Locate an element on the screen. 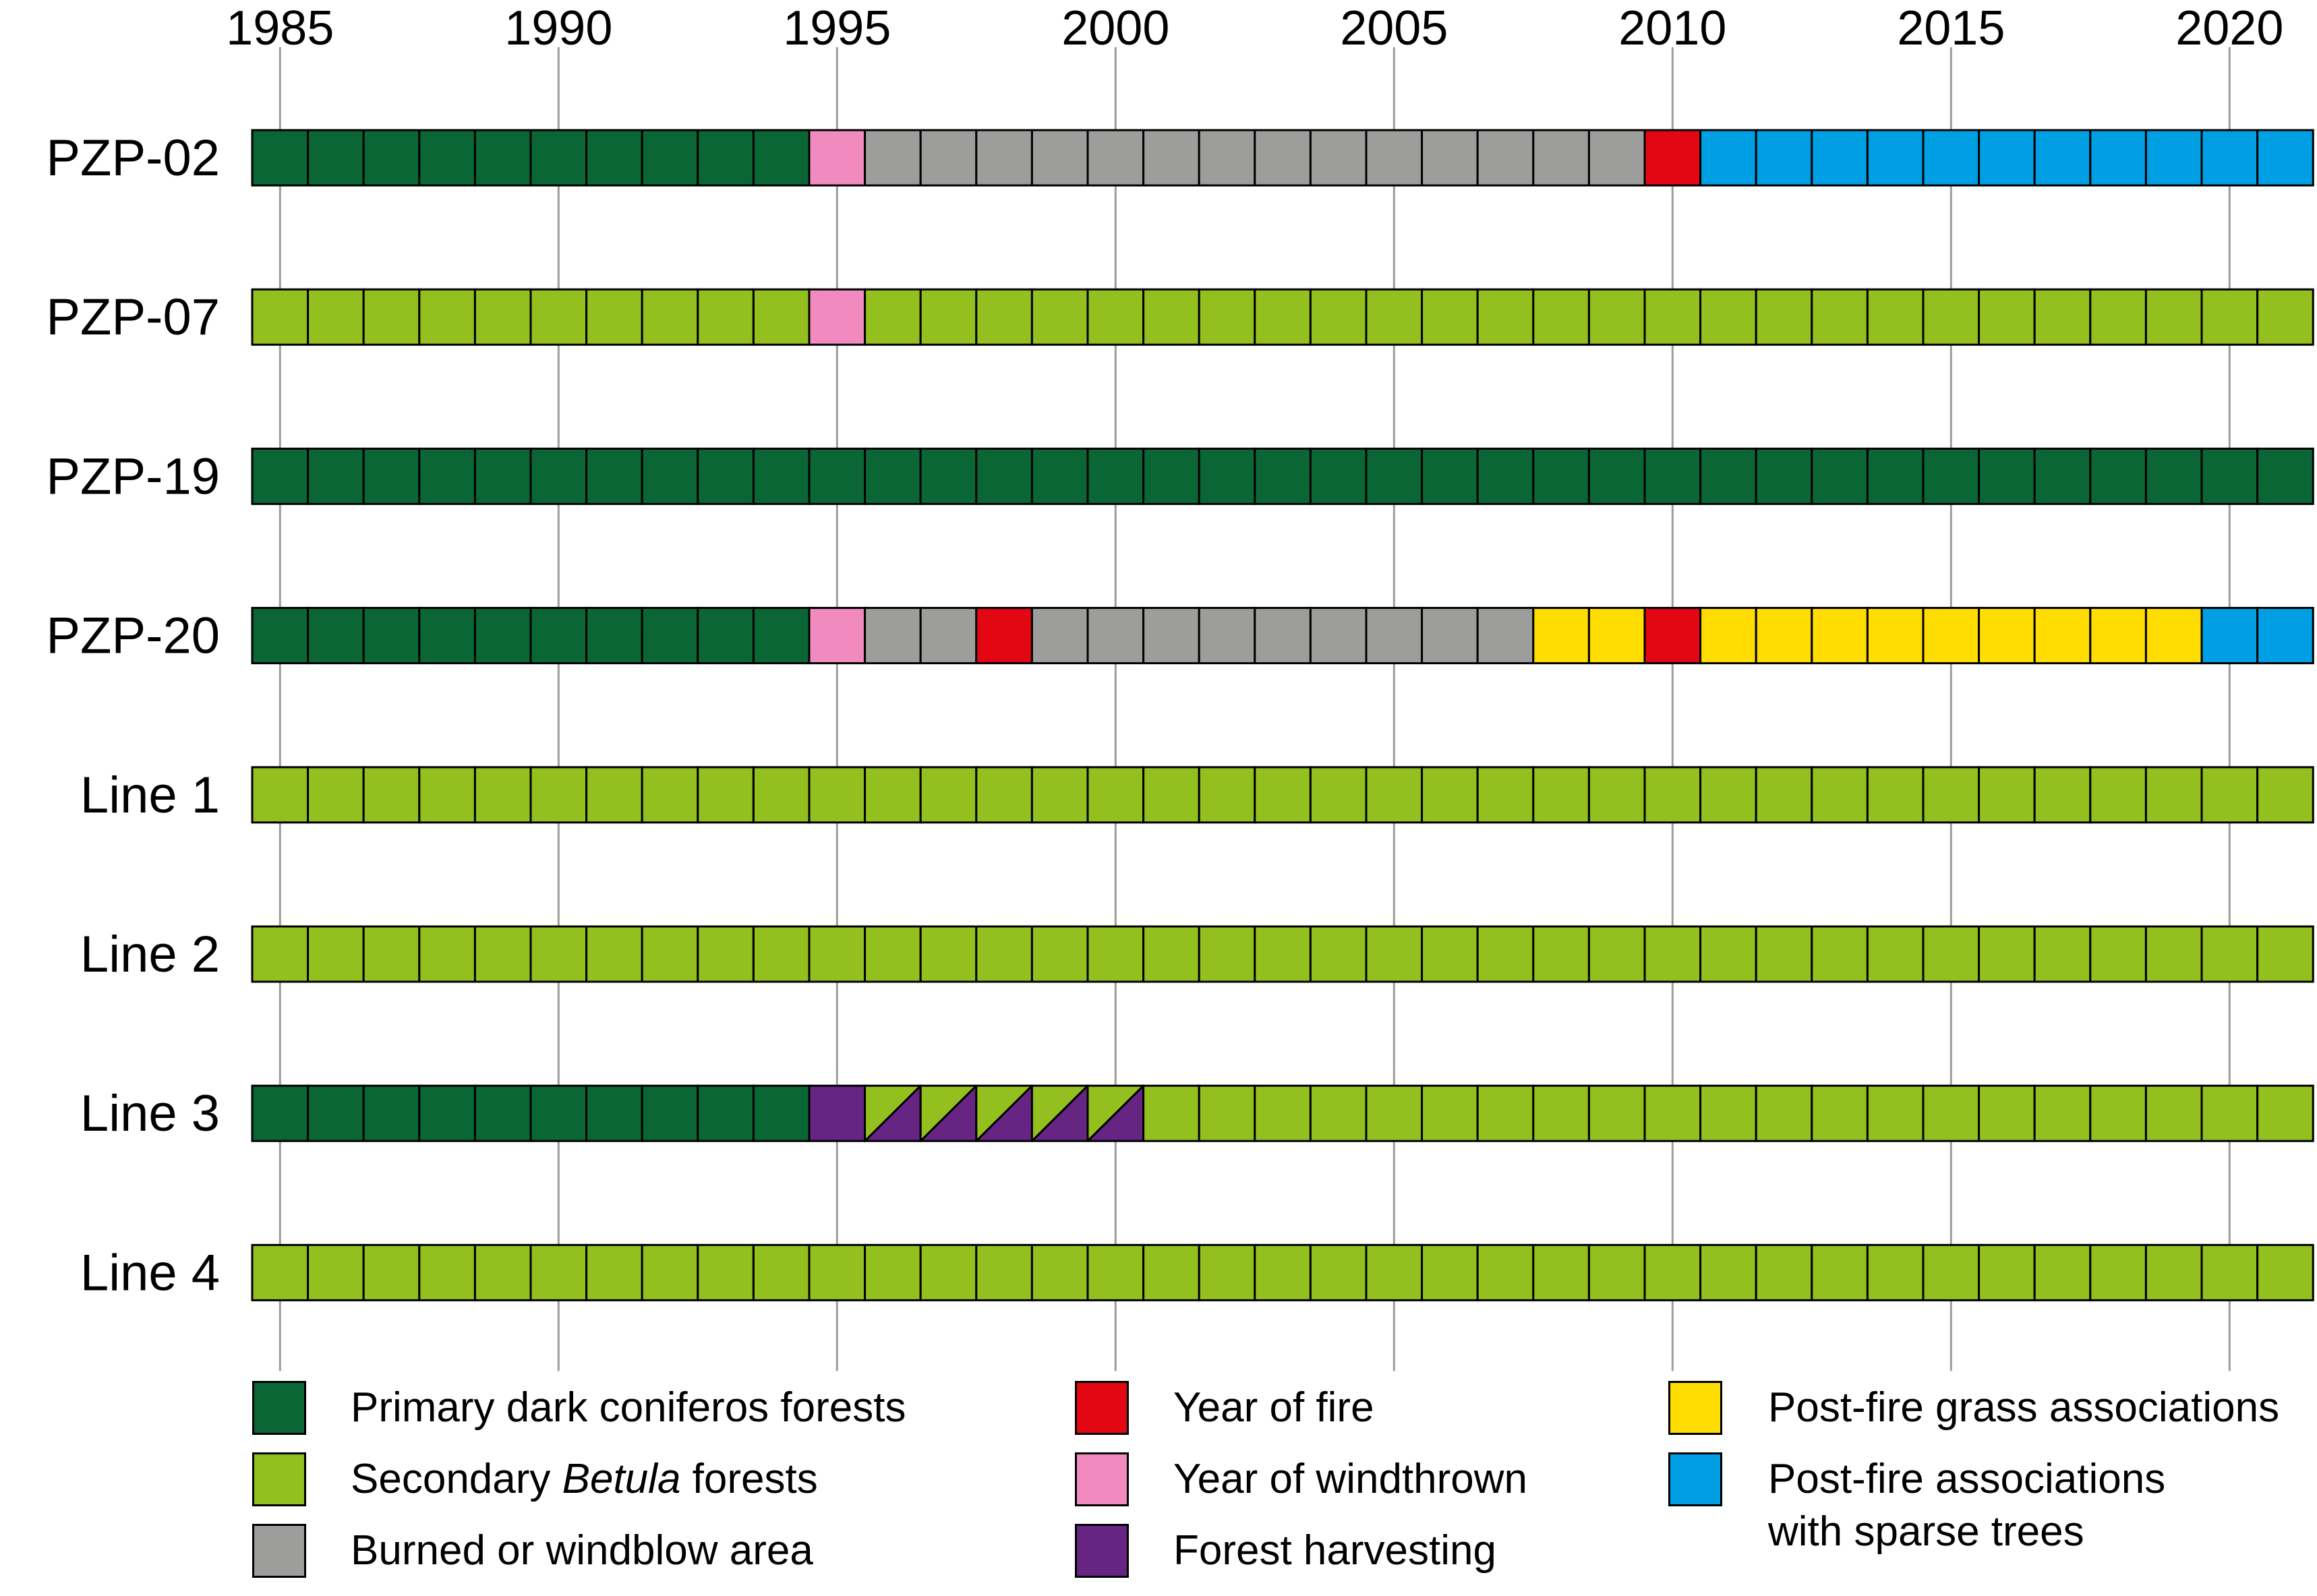 The height and width of the screenshot is (1596, 2317). legend-label: Post-fire associations with sparse trees is located at coordinates (1966, 1505).